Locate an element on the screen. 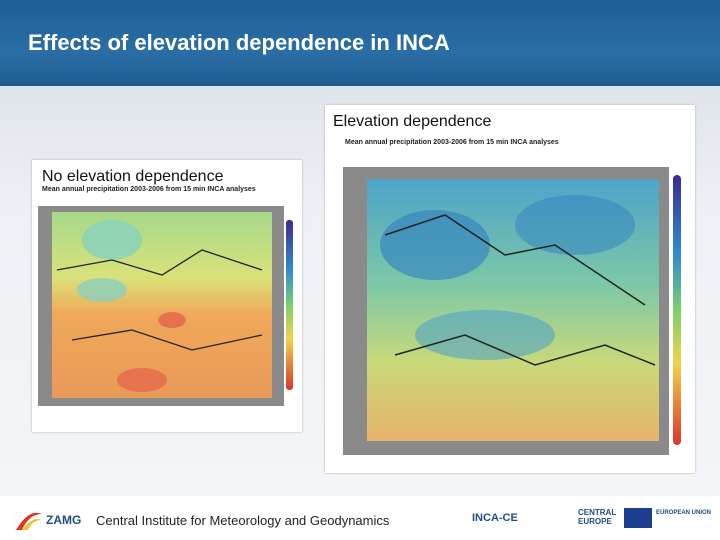 The image size is (720, 540). partner-logo: CENTRAL EUROPE is located at coordinates (597, 517).